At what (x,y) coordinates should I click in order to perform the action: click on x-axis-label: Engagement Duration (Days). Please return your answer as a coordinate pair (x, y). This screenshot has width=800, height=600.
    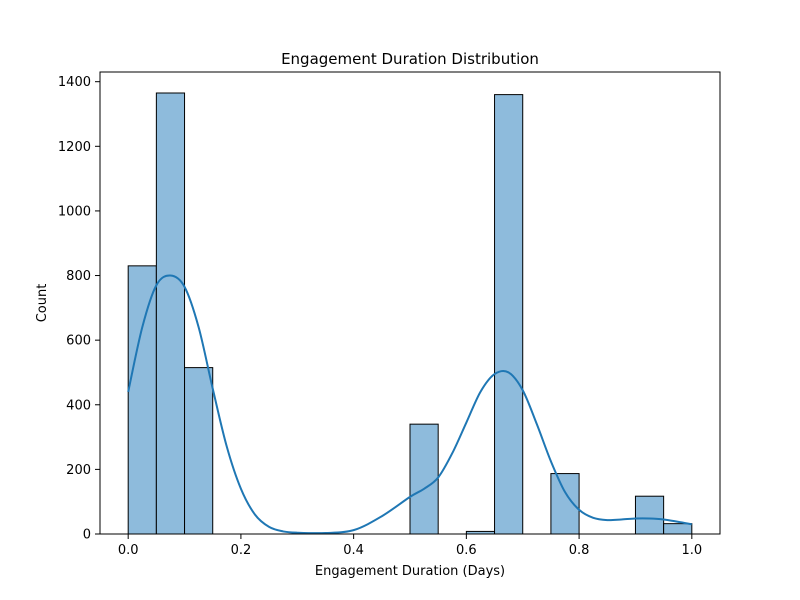
    Looking at the image, I should click on (410, 571).